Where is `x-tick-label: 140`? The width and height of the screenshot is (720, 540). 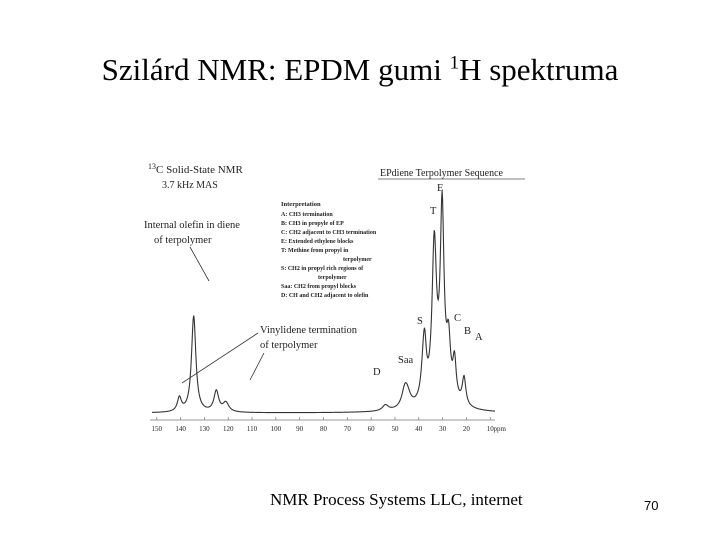
x-tick-label: 140 is located at coordinates (180, 429).